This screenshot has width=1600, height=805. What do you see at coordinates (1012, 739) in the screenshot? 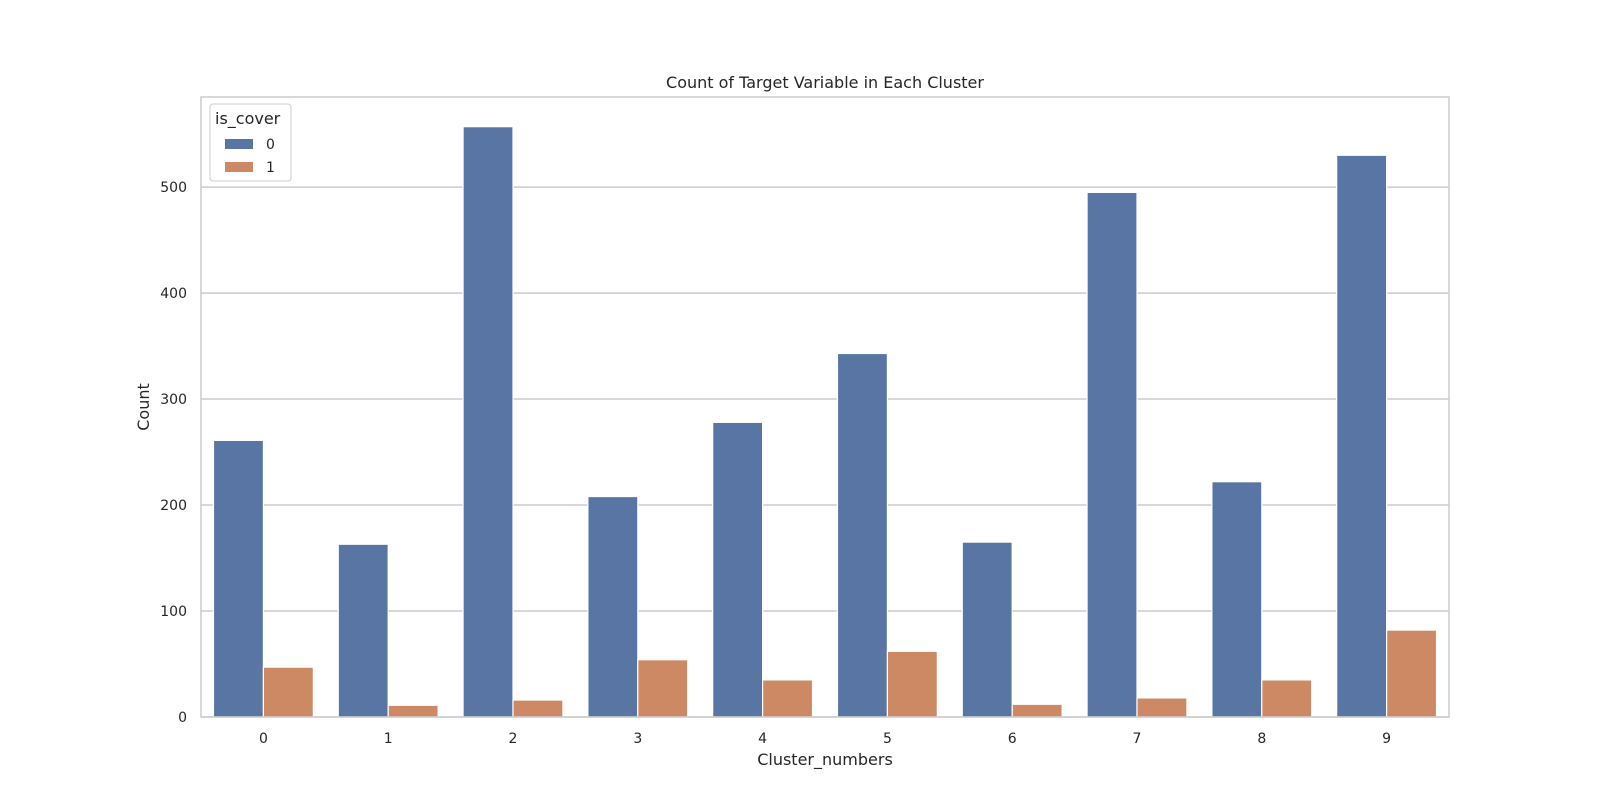
I see `x-tick-label: 6` at bounding box center [1012, 739].